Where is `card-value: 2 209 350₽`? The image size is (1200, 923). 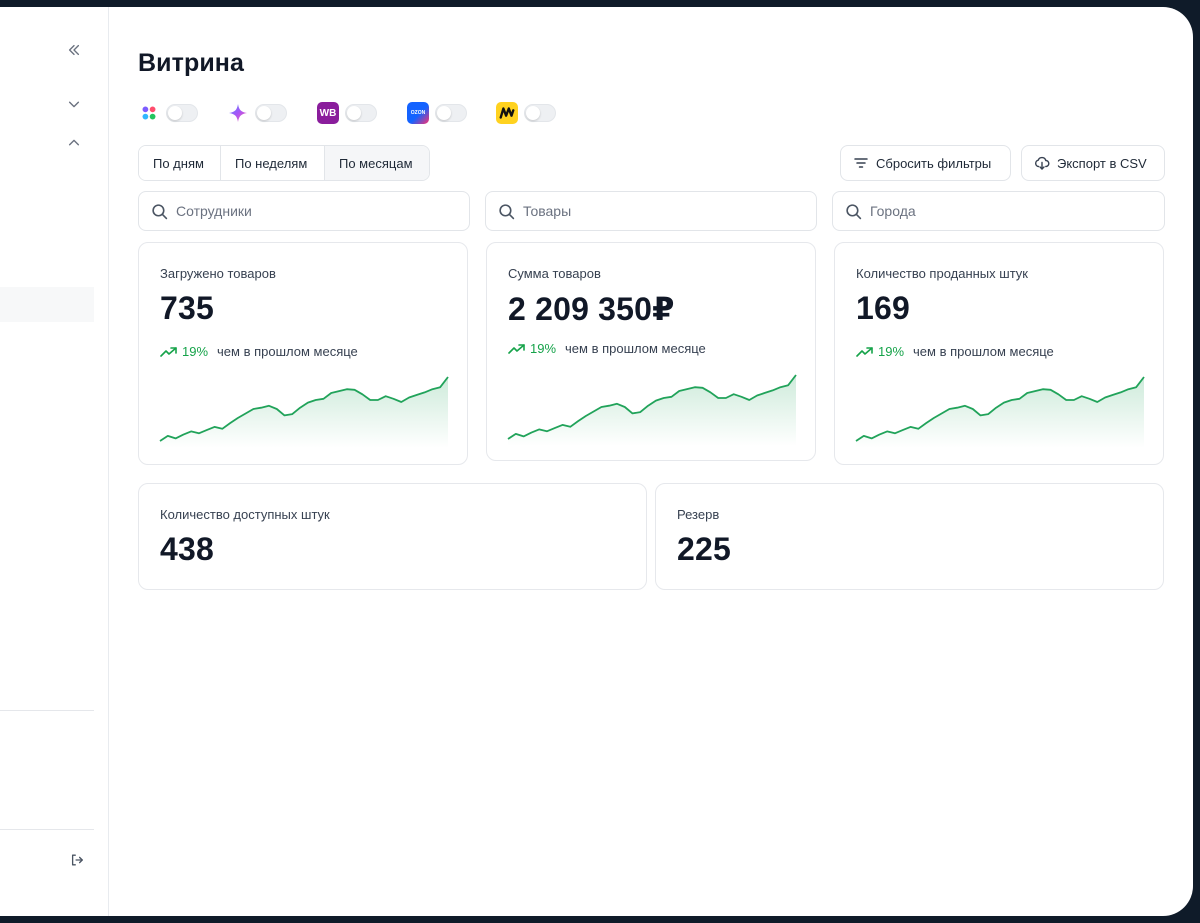 card-value: 2 209 350₽ is located at coordinates (591, 309).